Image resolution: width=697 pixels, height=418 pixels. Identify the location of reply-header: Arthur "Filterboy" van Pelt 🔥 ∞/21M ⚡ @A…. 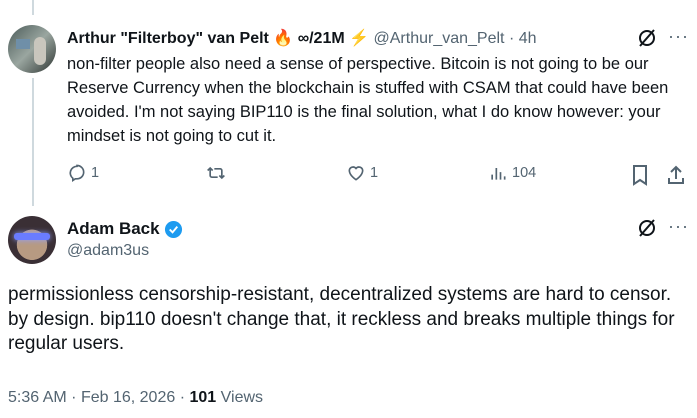
(302, 38).